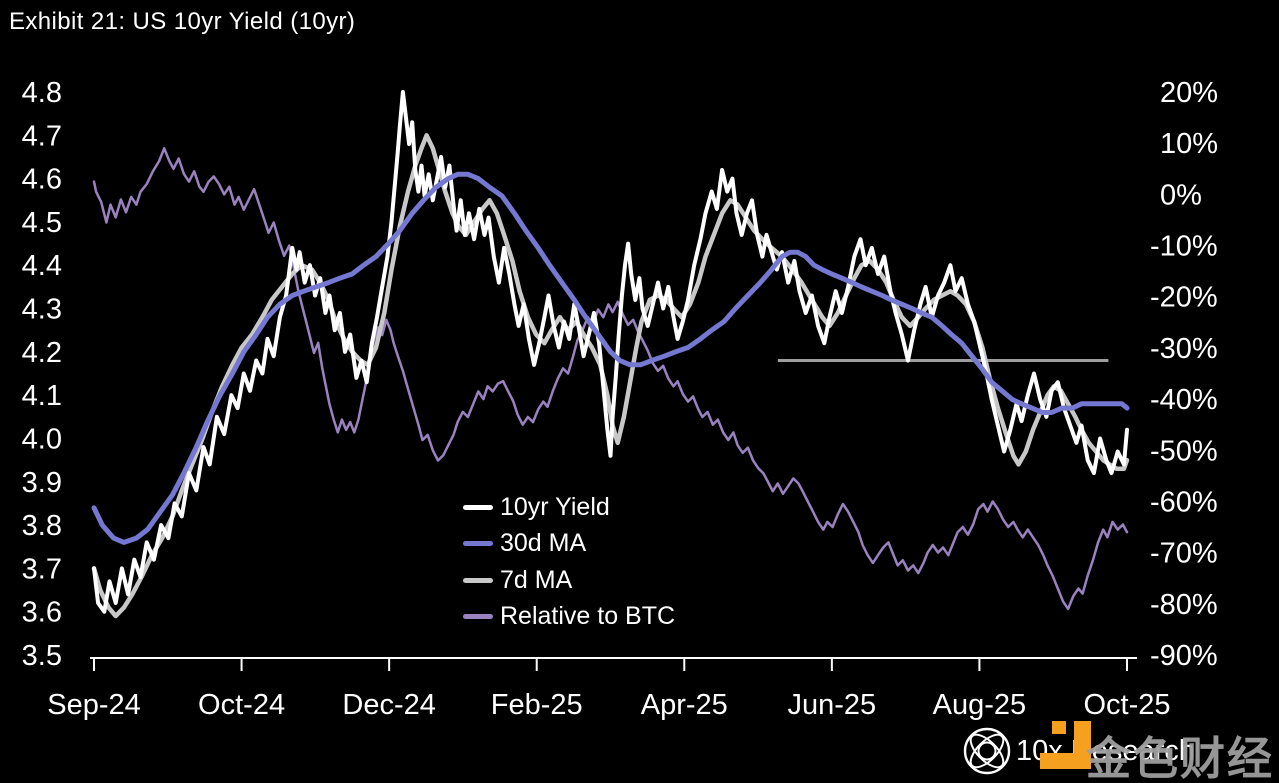 The width and height of the screenshot is (1279, 783). Describe the element at coordinates (832, 705) in the screenshot. I see `x-axis-tick-label: Jun-25` at that location.